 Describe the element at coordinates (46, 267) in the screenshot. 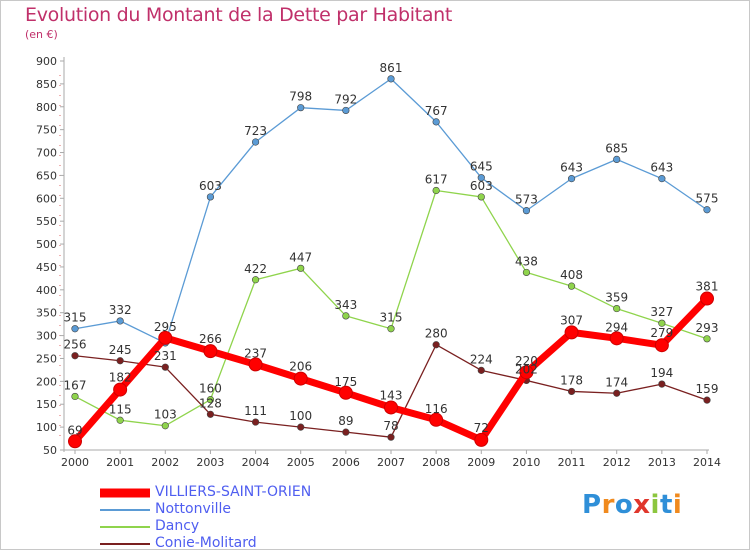

I see `y-tick-label: 450` at that location.